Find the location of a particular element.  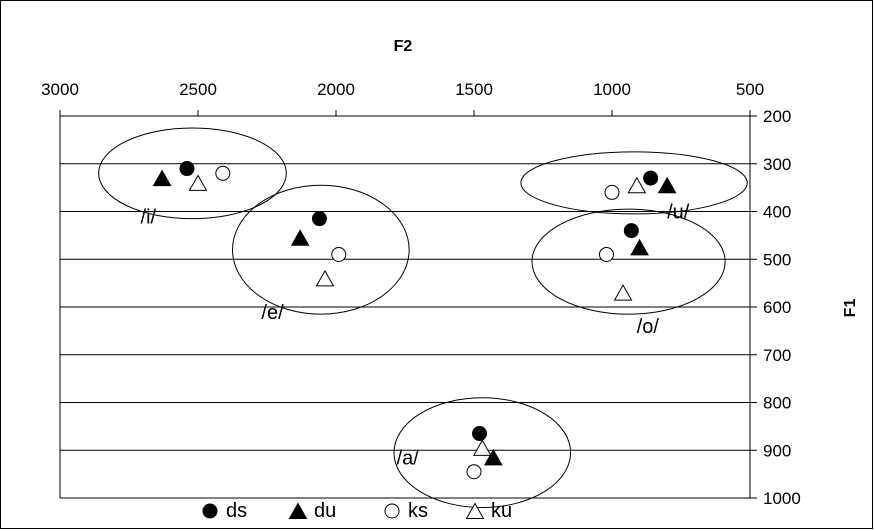

legend: ds du ks ku is located at coordinates (357, 511).